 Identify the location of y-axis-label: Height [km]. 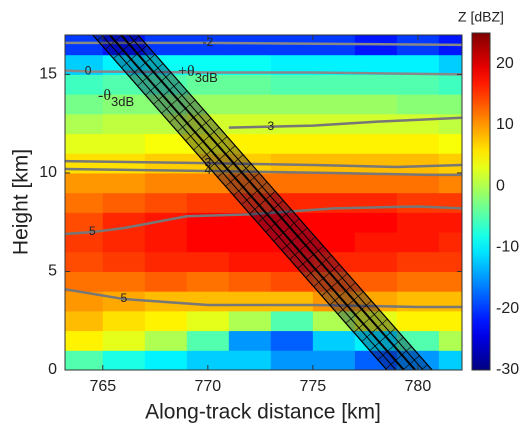
(21, 202).